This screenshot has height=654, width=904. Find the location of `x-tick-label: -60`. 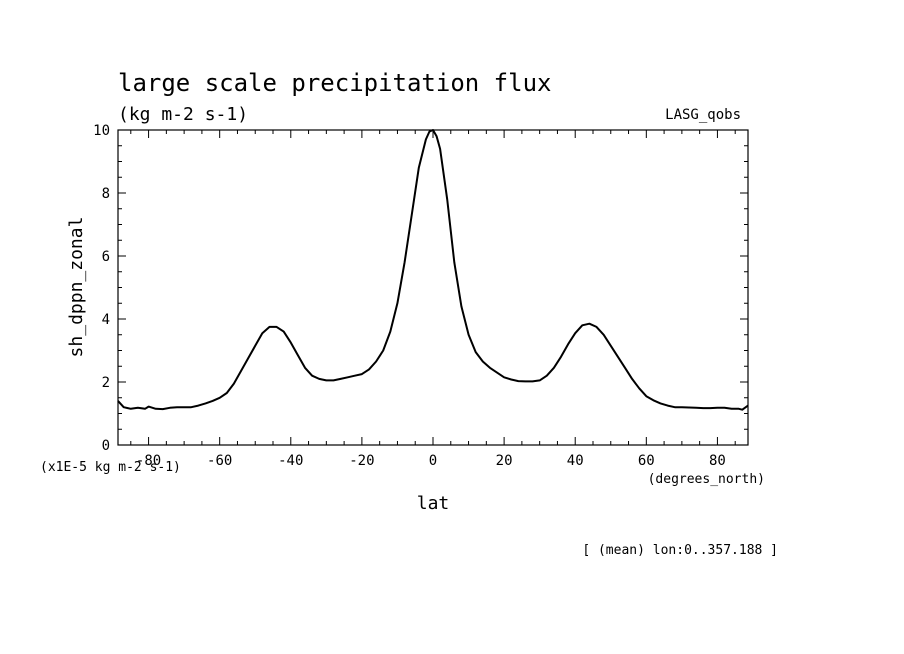

x-tick-label: -60 is located at coordinates (219, 461).